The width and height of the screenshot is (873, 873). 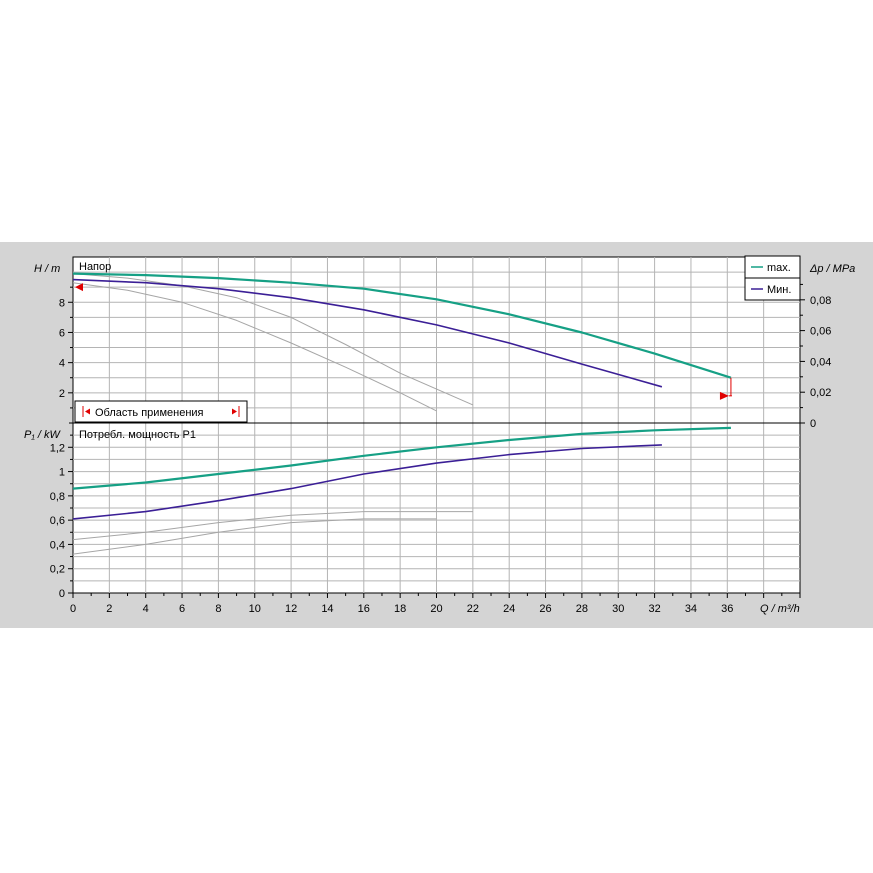 What do you see at coordinates (400, 609) in the screenshot?
I see `x-tick-label: 18` at bounding box center [400, 609].